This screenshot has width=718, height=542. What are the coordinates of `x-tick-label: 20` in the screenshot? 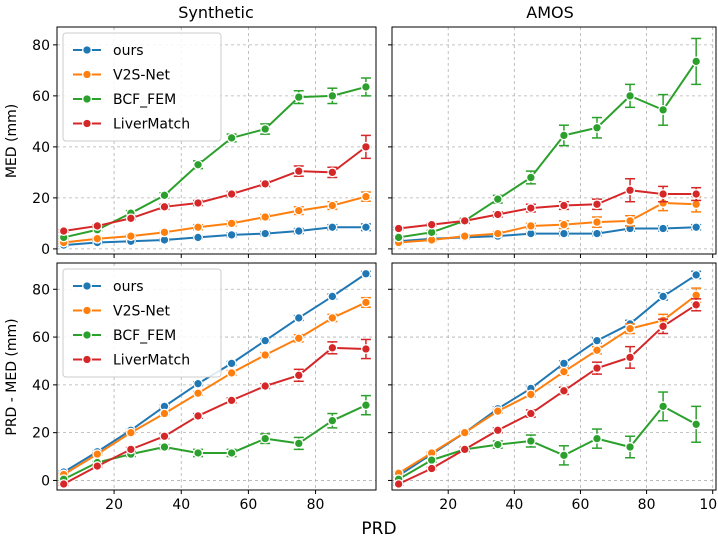 It's located at (114, 505).